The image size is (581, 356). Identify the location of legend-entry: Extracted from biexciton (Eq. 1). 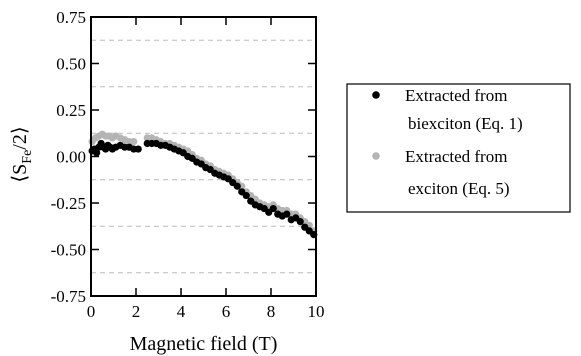
(447, 109).